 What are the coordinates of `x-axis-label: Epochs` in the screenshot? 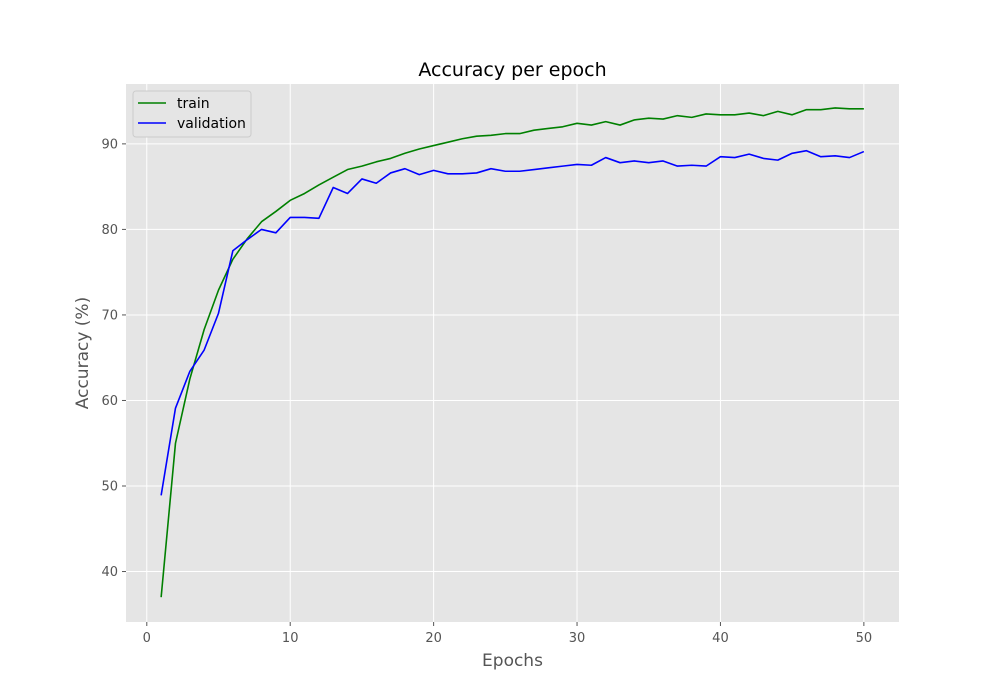 It's located at (512, 661).